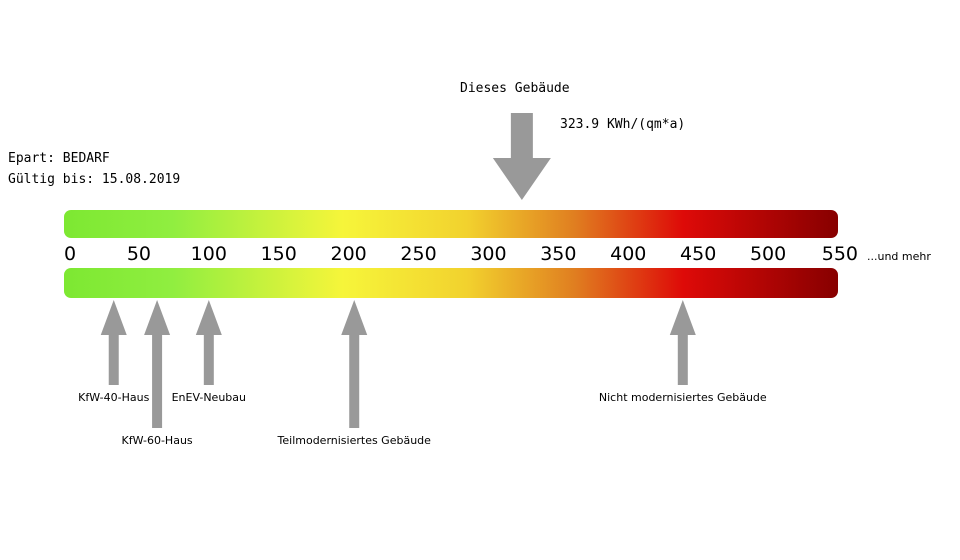 The height and width of the screenshot is (560, 960). What do you see at coordinates (156, 440) in the screenshot?
I see `marker-label: KfW-60-Haus` at bounding box center [156, 440].